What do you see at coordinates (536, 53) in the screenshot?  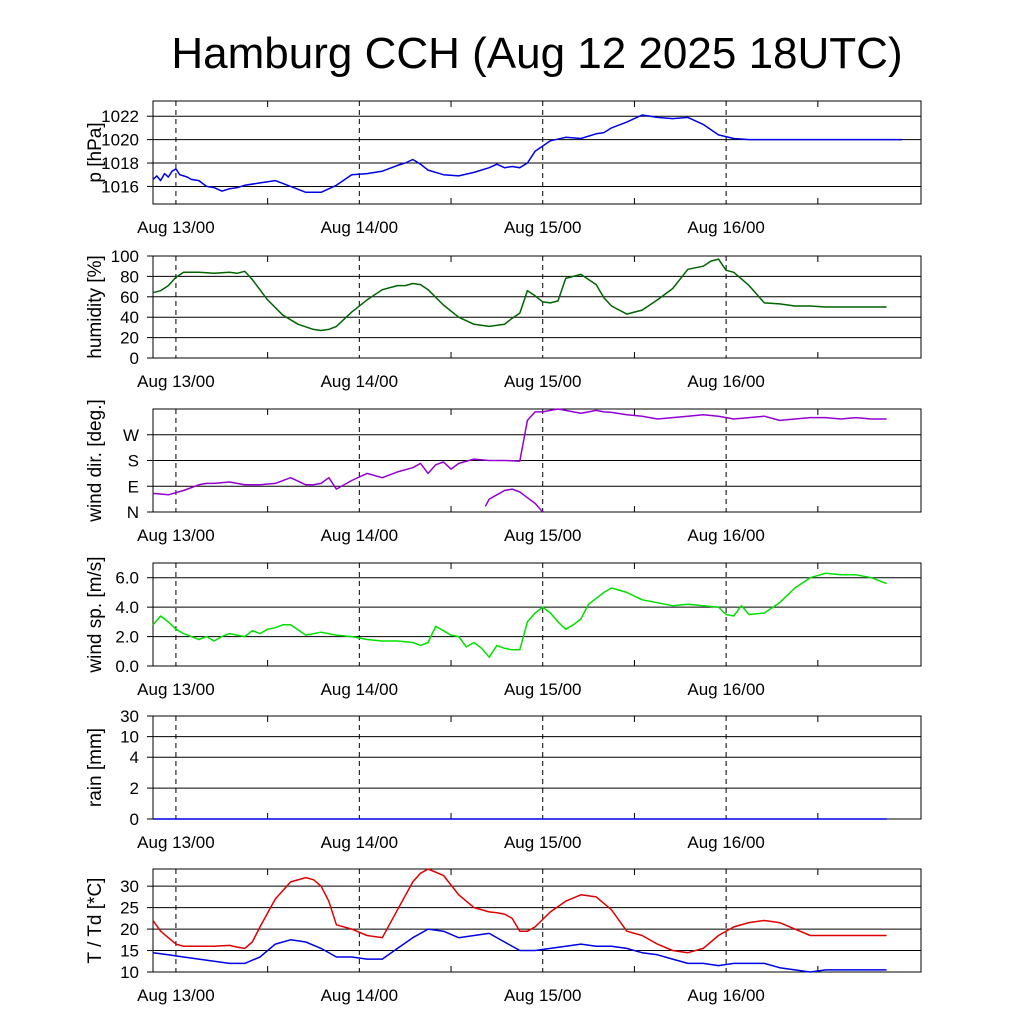 I see `chart-title: Hamburg CCH (Aug 12 2025 18UTC)` at bounding box center [536, 53].